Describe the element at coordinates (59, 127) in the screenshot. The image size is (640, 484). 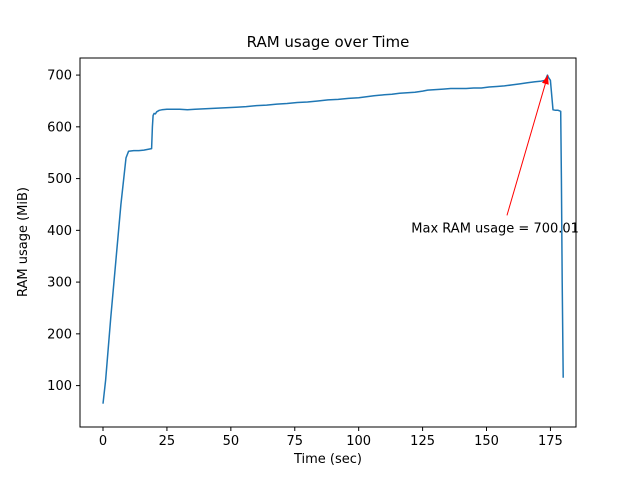
I see `y-tick-label: 600` at that location.